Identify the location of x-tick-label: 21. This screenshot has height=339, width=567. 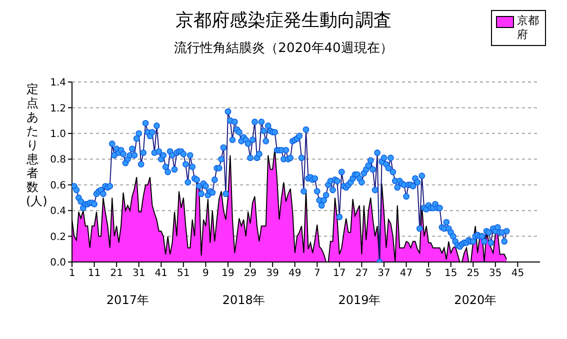
(116, 274).